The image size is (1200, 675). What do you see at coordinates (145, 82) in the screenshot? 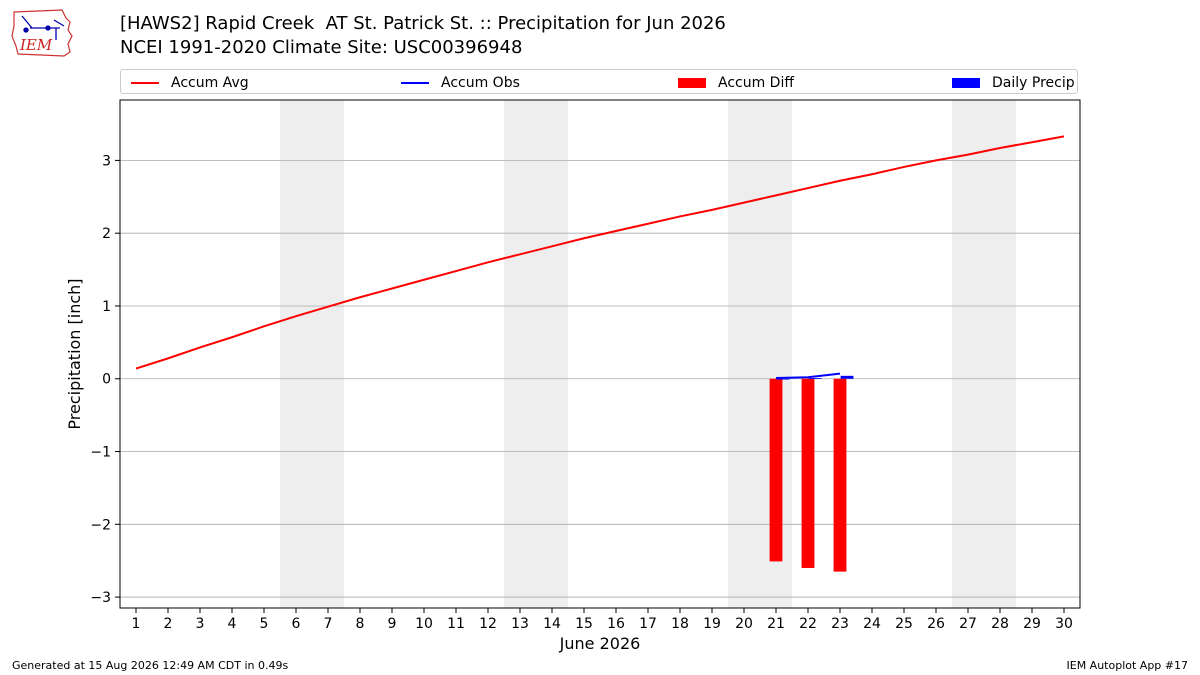
I see `legend-swatch-accum-avg` at bounding box center [145, 82].